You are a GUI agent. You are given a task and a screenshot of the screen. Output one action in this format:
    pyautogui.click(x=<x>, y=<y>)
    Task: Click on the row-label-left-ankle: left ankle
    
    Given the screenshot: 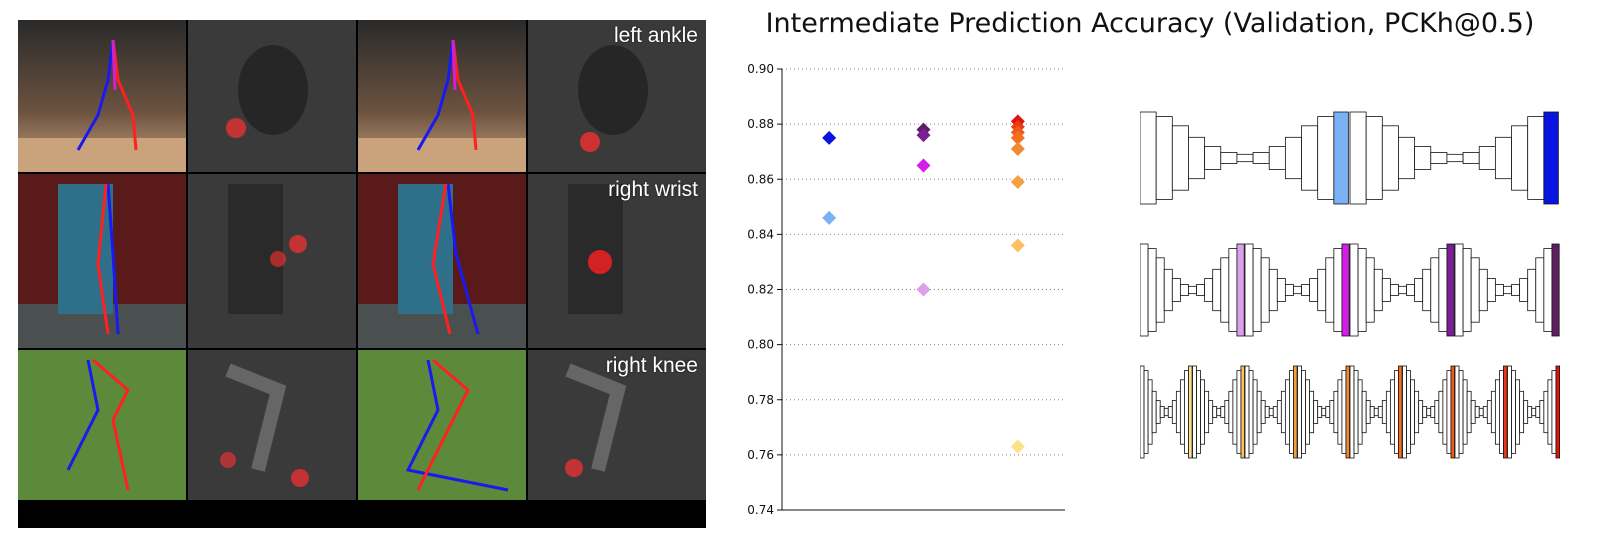 What is the action you would take?
    pyautogui.click(x=655, y=35)
    